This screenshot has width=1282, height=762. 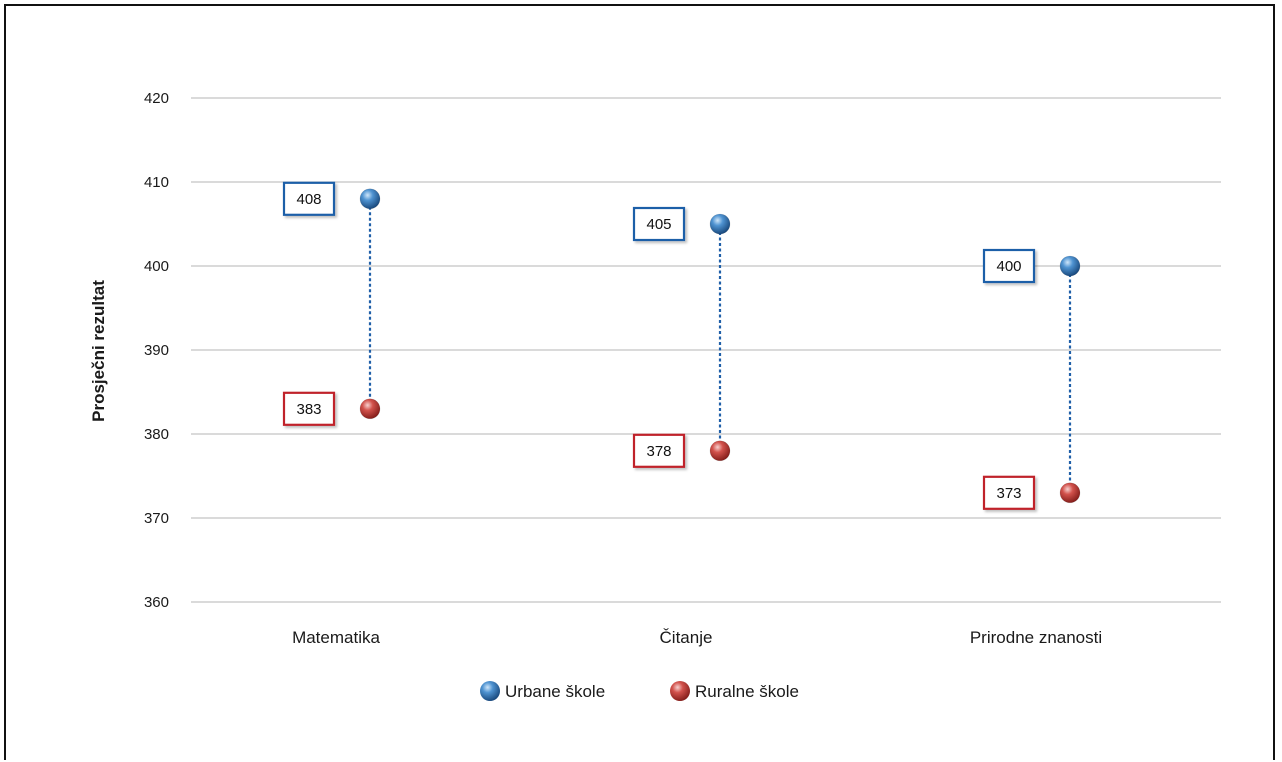 I want to click on legend: Urbane škole Ruralne škole, so click(x=639, y=691).